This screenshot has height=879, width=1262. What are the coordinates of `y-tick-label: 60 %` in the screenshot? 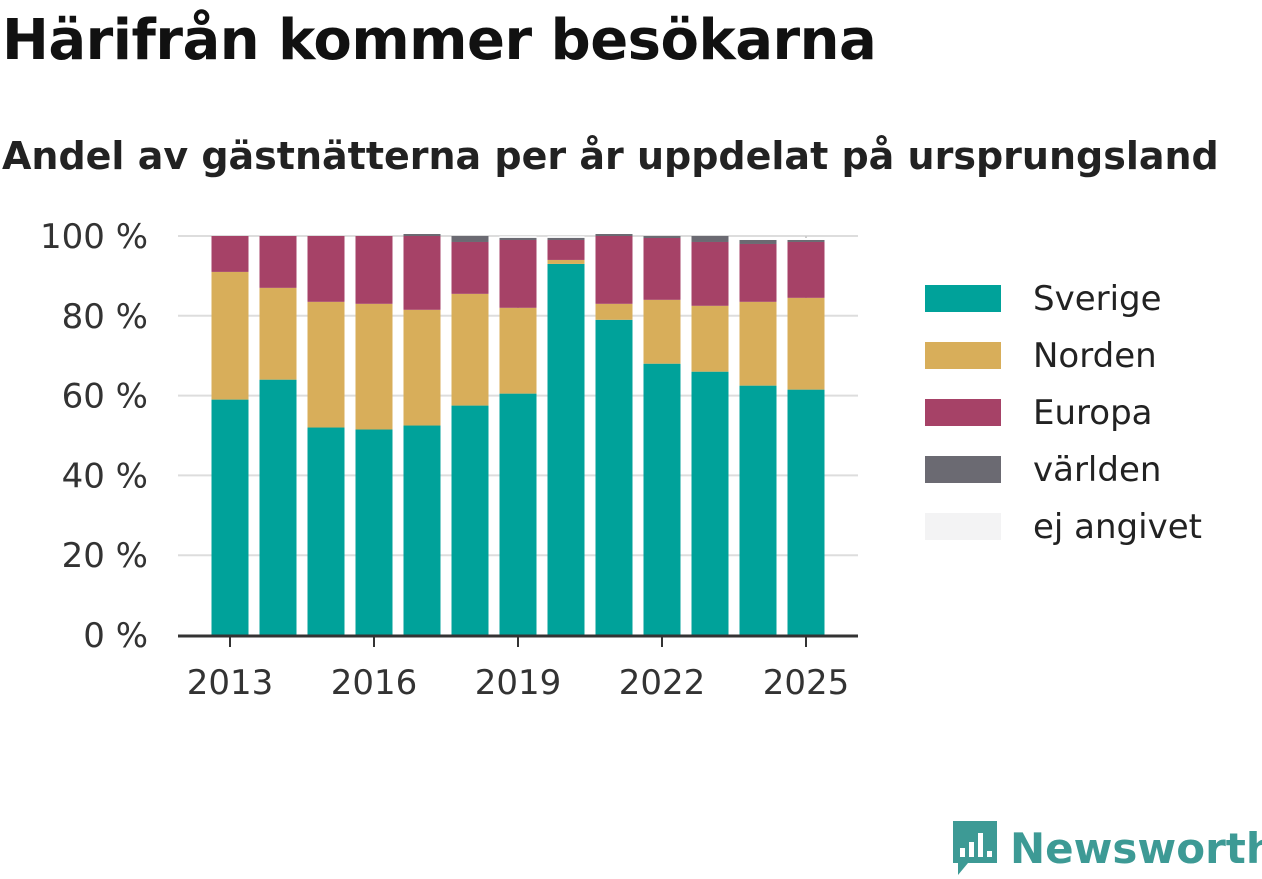 It's located at (105, 397).